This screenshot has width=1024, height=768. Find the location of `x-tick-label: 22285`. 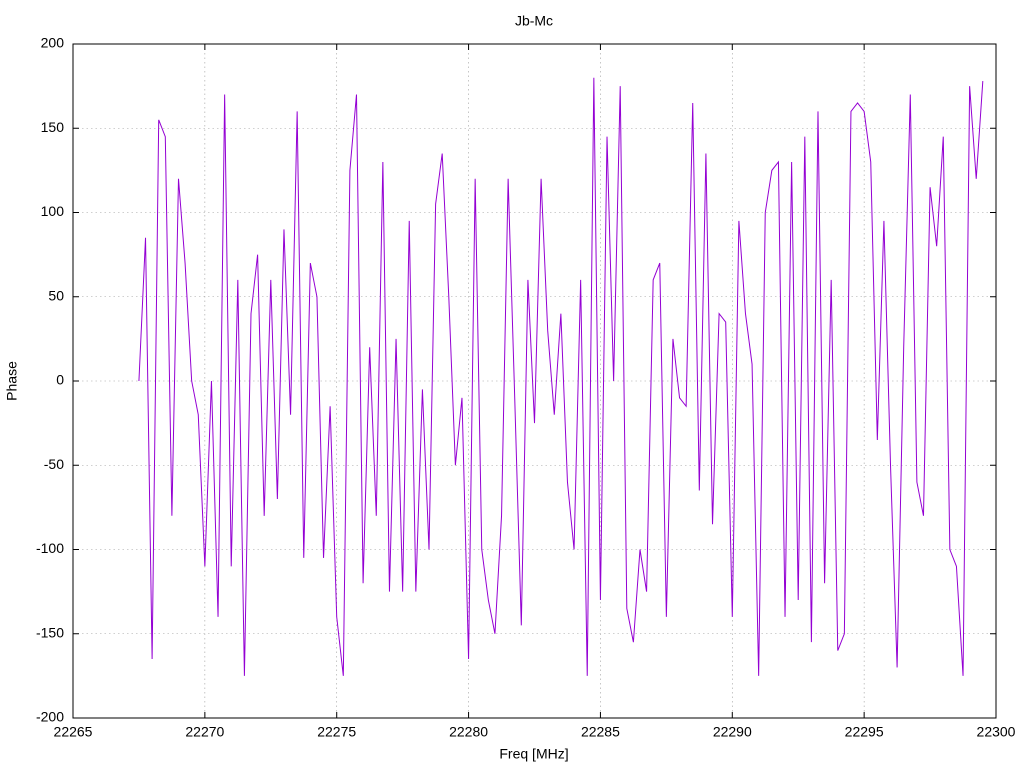

x-tick-label: 22285 is located at coordinates (600, 732).